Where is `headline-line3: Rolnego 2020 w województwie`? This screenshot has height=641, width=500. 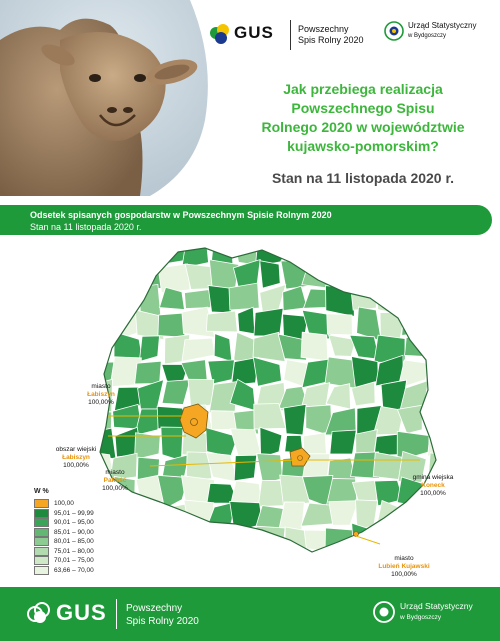 headline-line3: Rolnego 2020 w województwie is located at coordinates (363, 127).